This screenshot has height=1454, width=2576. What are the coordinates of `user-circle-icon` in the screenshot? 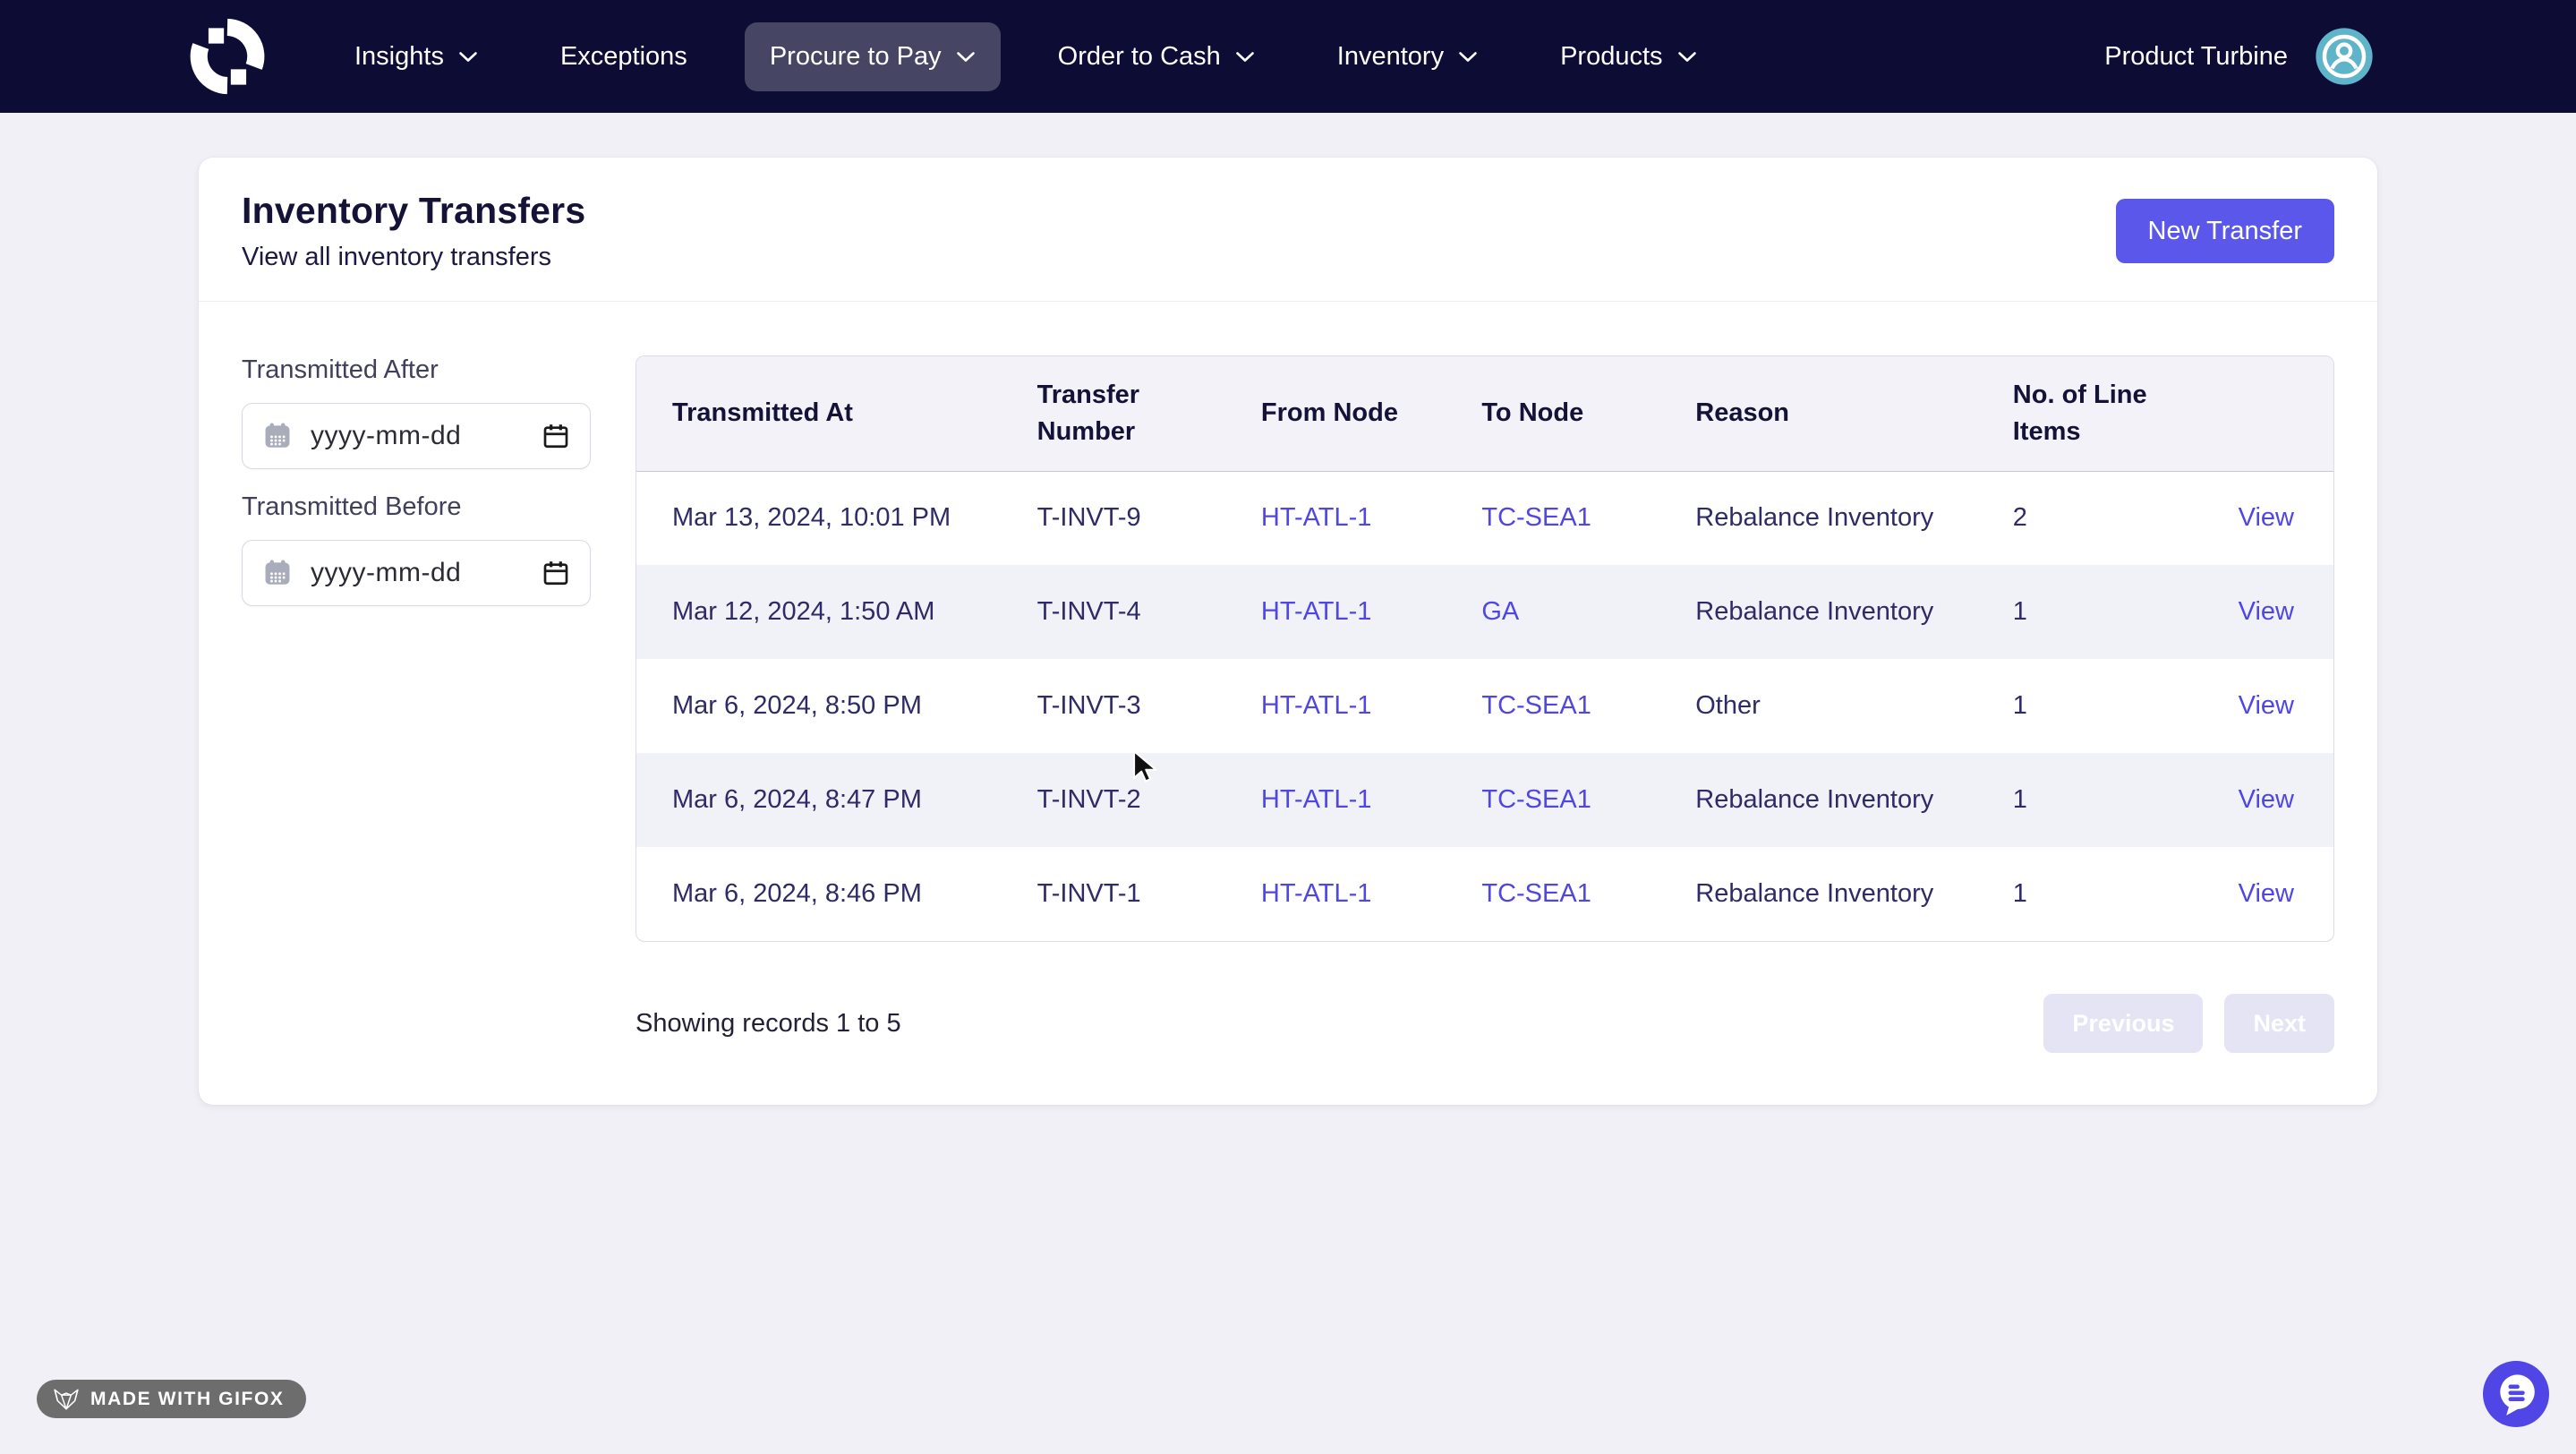 It's located at (2344, 56).